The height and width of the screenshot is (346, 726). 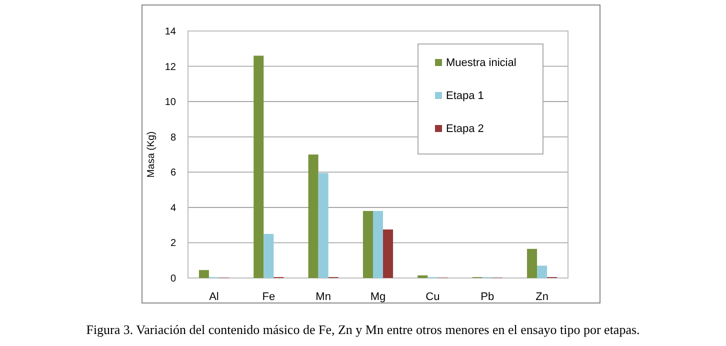 I want to click on y-tick-label: 10, so click(x=170, y=102).